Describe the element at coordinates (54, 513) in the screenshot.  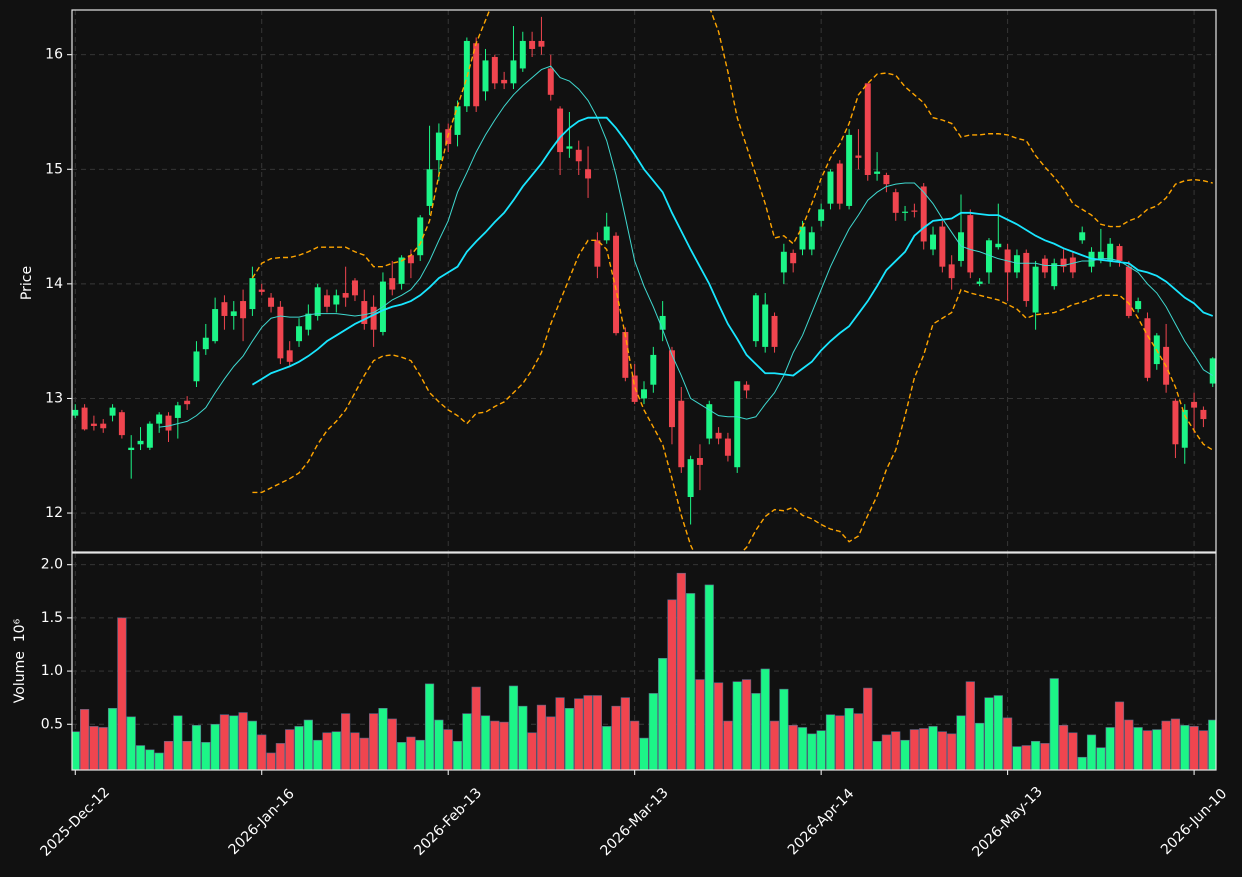
I see `y-tick-label: 12` at that location.